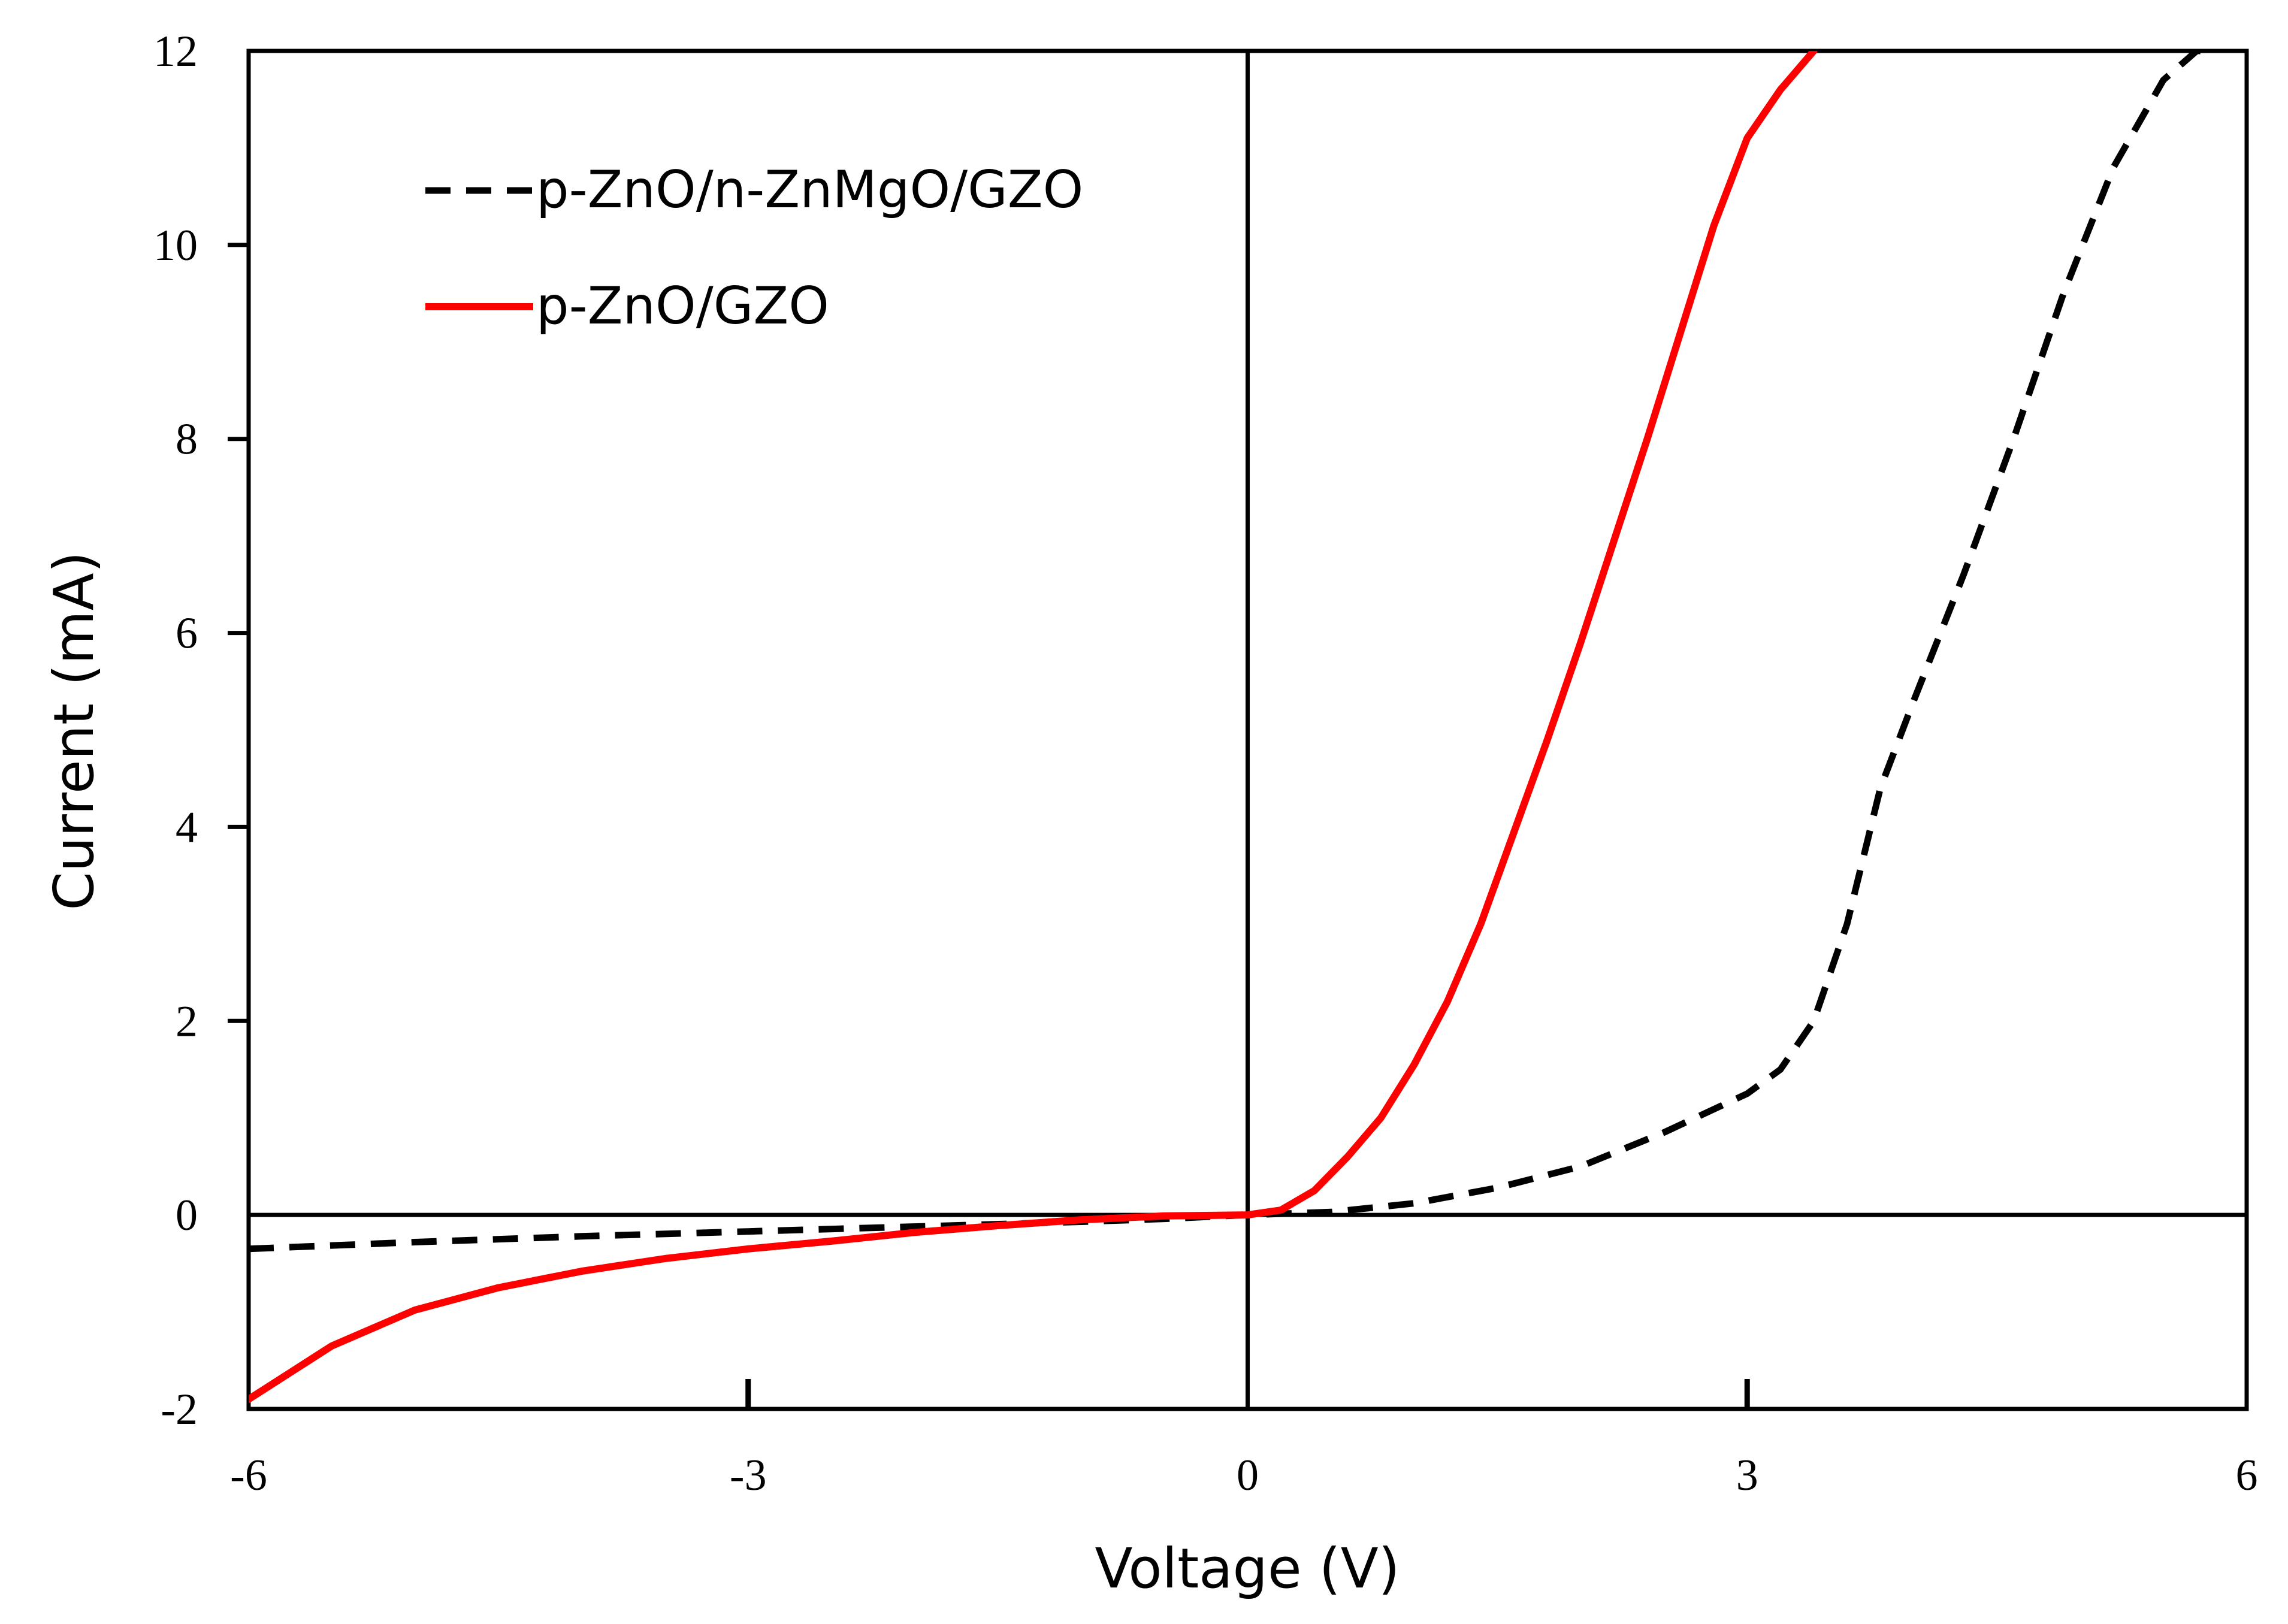 The width and height of the screenshot is (2288, 1624). I want to click on y-tick-label: 12, so click(175, 52).